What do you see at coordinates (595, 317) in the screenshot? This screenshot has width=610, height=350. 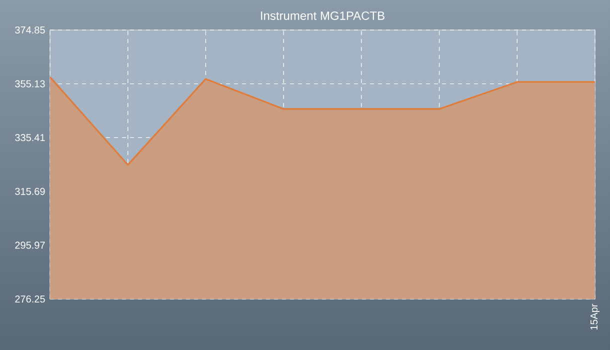 I see `x-tick-label: 15Apr` at bounding box center [595, 317].